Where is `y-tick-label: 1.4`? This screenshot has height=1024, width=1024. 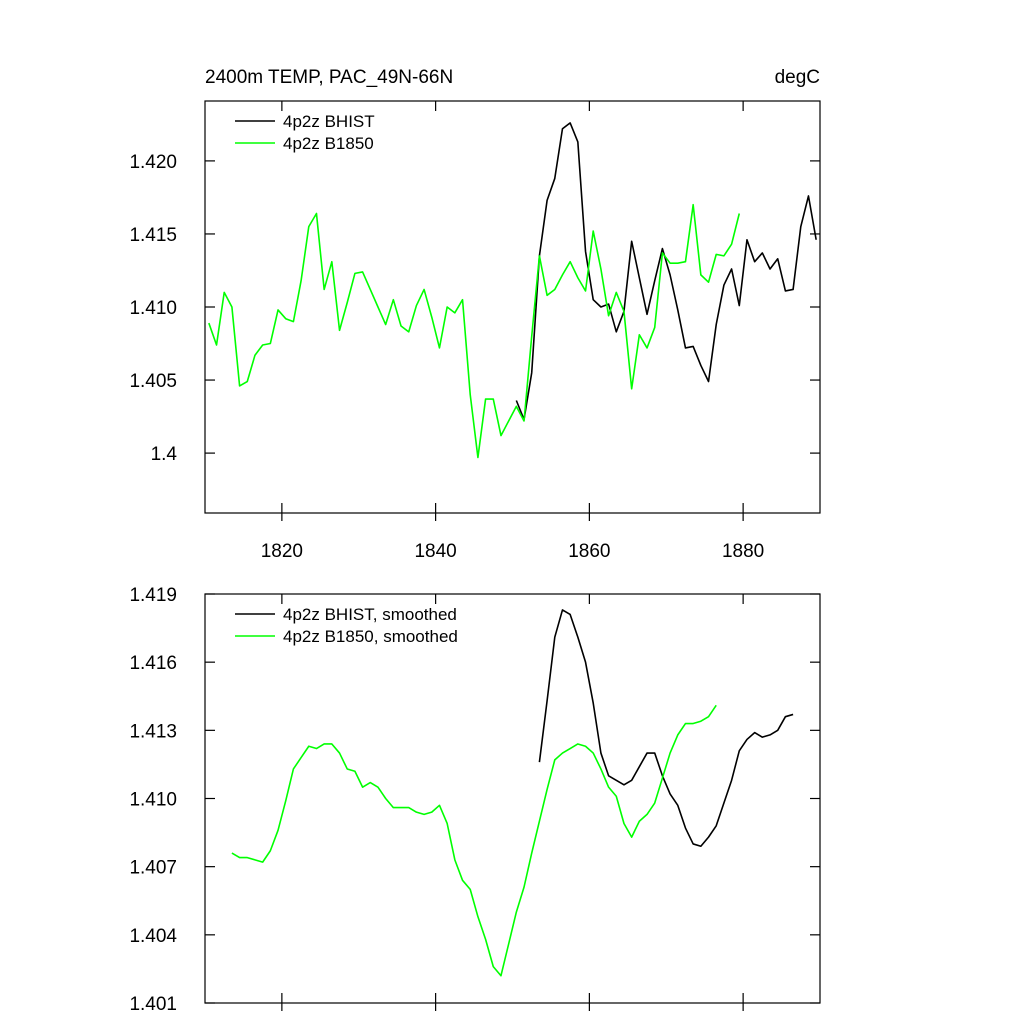
y-tick-label: 1.4 is located at coordinates (164, 454).